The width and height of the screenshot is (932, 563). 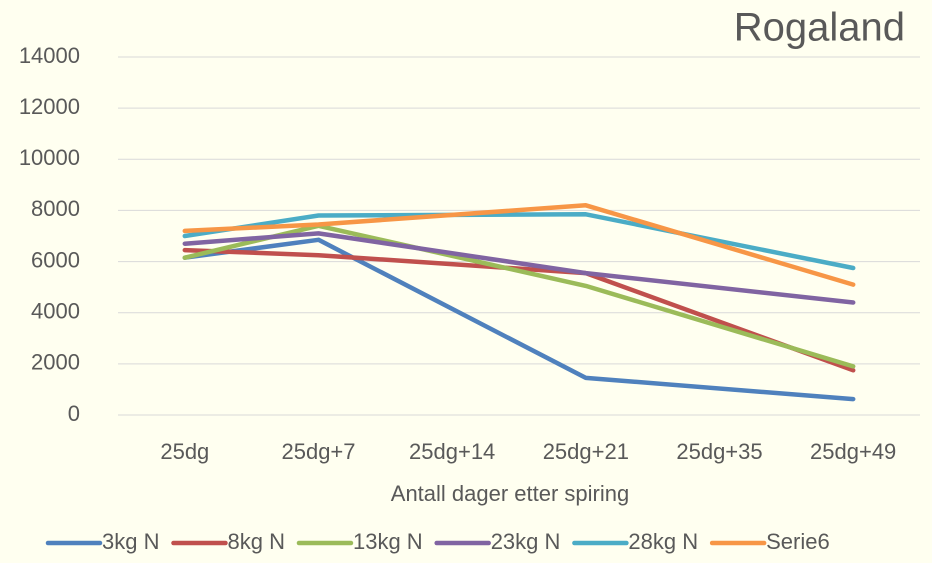 I want to click on x-tick-label: 25dg+49, so click(x=853, y=451).